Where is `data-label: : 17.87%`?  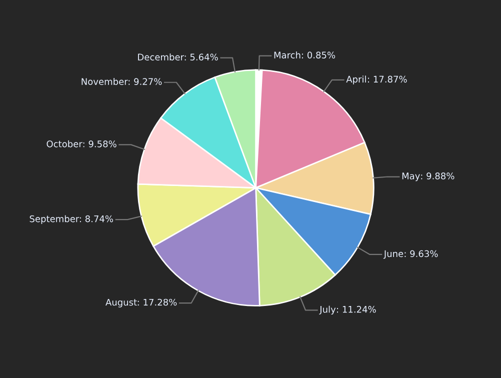
data-label: : 17.87% is located at coordinates (387, 79).